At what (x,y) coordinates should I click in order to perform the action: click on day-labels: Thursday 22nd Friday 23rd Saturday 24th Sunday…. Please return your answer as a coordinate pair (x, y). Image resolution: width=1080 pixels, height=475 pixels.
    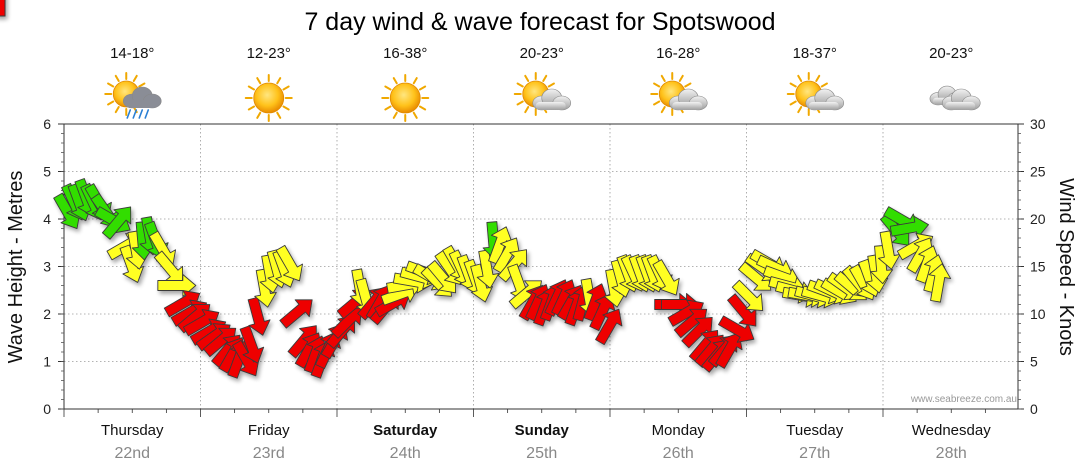
    Looking at the image, I should click on (546, 442).